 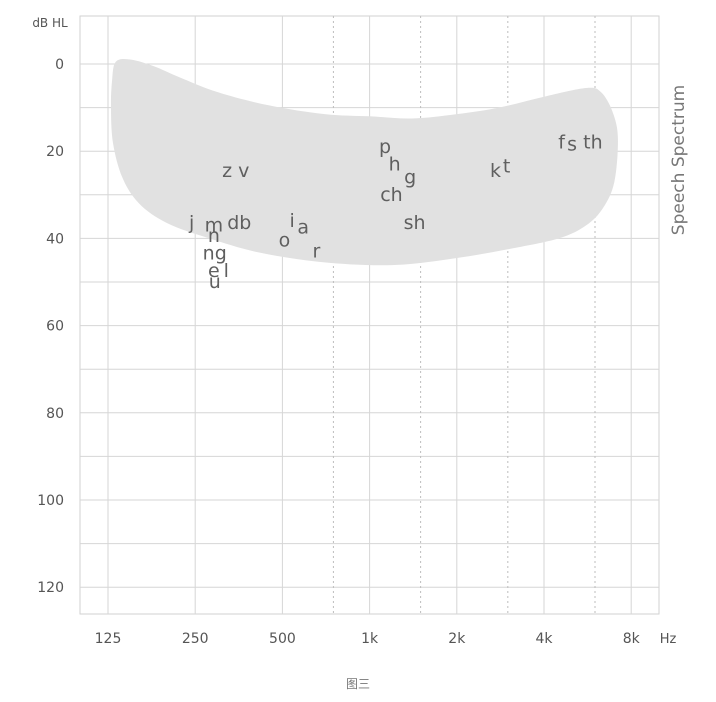 What do you see at coordinates (632, 639) in the screenshot?
I see `x-tick-label: 8k` at bounding box center [632, 639].